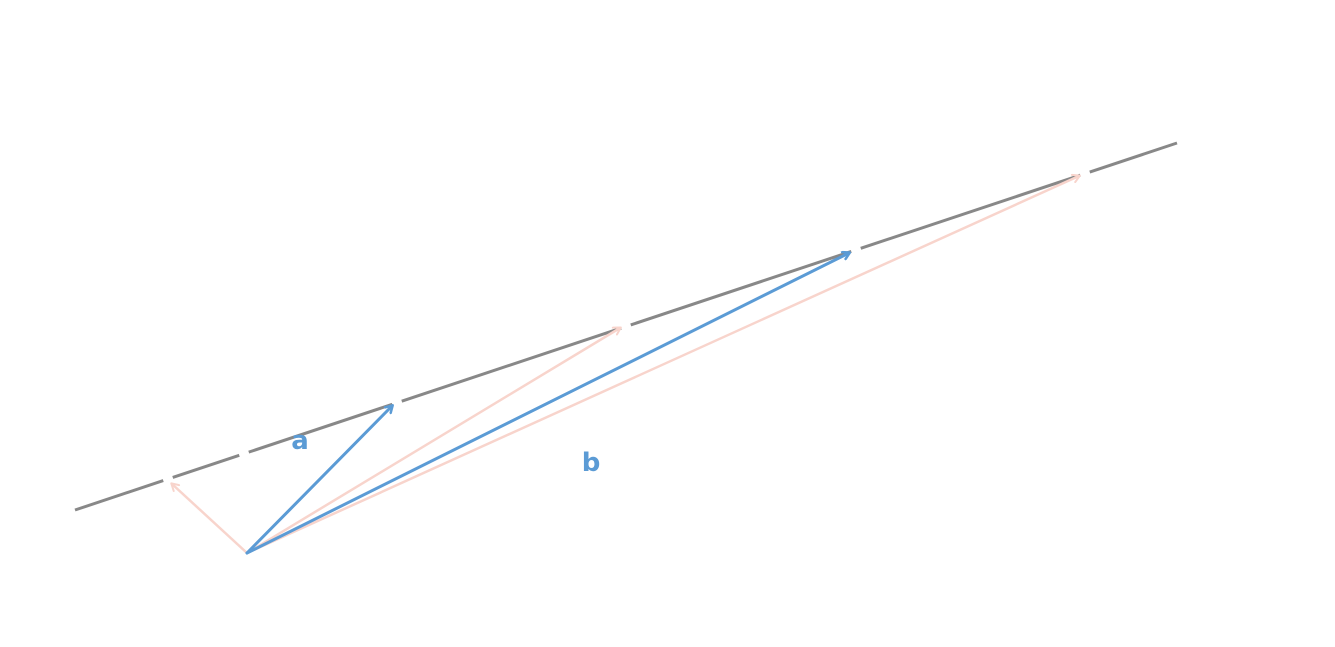  What do you see at coordinates (433, 440) in the screenshot?
I see `faded-vector-2-arrow` at bounding box center [433, 440].